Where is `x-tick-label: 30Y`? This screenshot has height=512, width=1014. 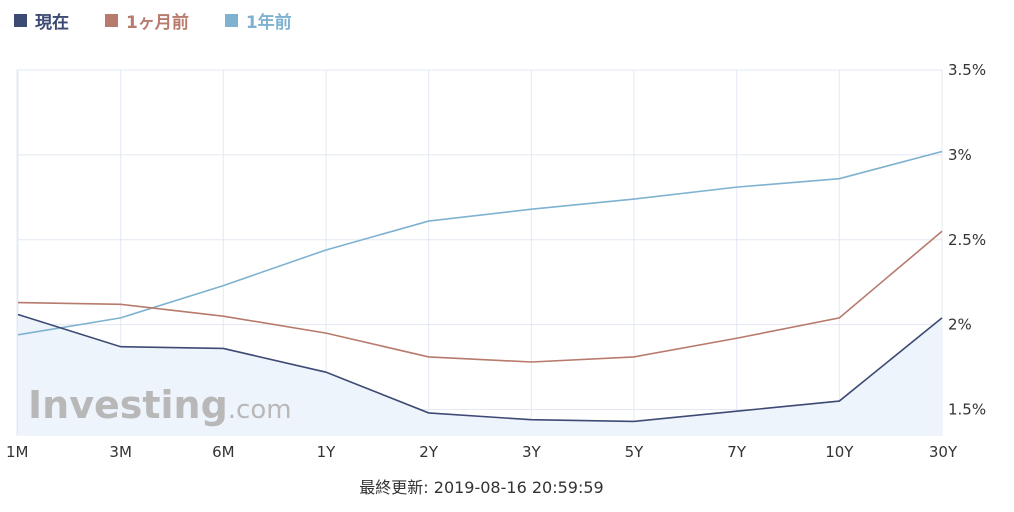 x-tick-label: 30Y is located at coordinates (943, 452).